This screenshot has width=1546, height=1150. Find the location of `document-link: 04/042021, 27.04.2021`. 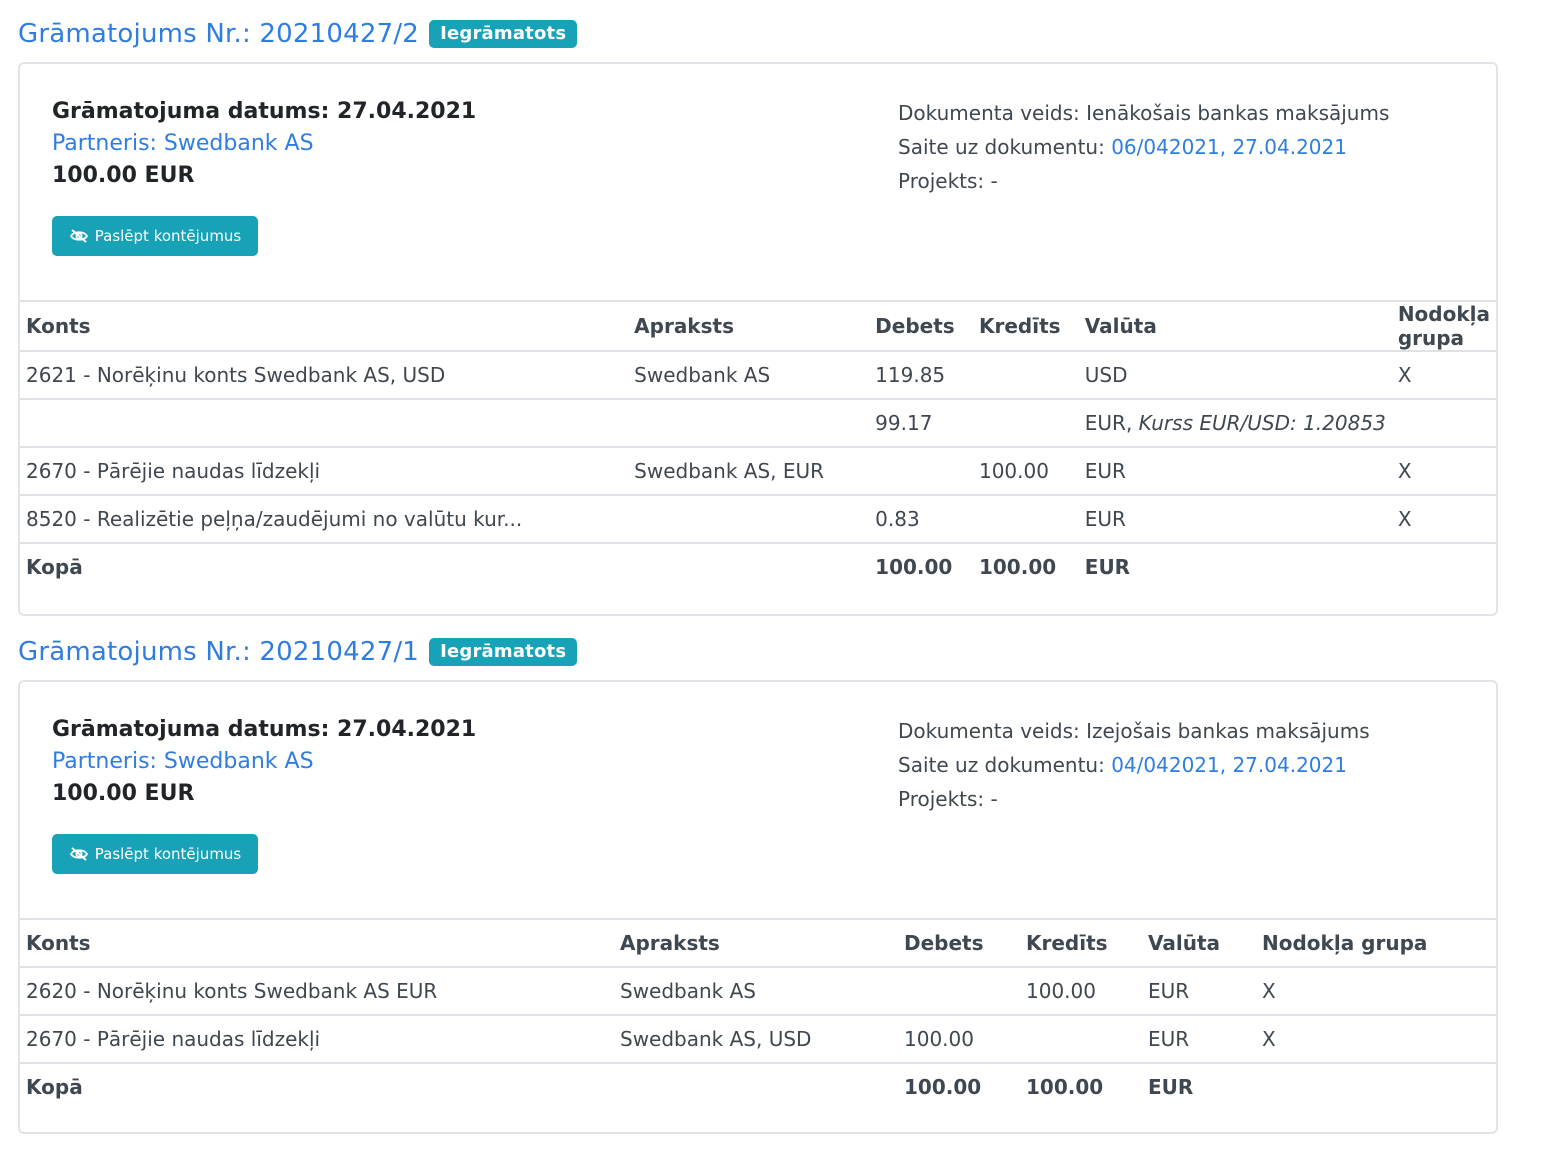

document-link: 04/042021, 27.04.2021 is located at coordinates (1229, 765).